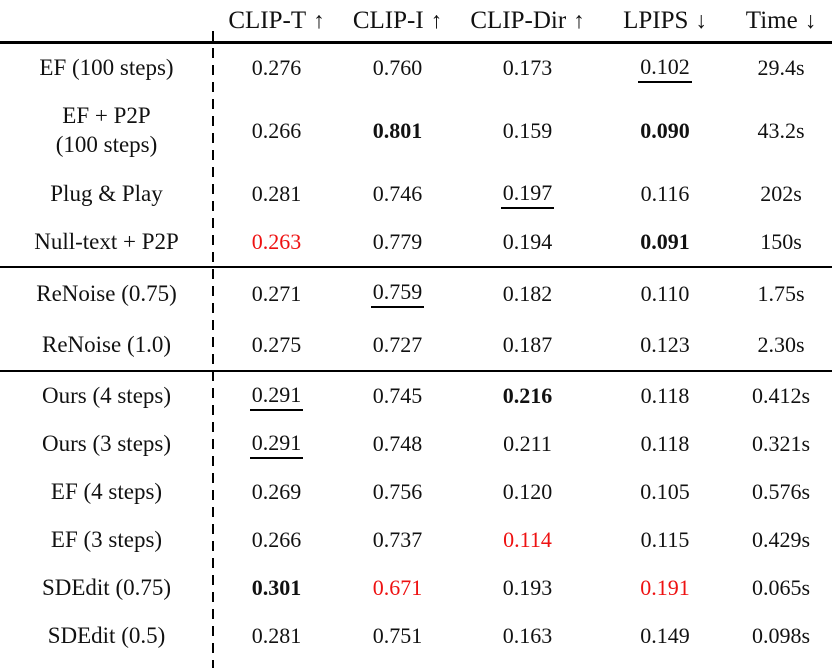 This screenshot has height=668, width=832. Describe the element at coordinates (781, 193) in the screenshot. I see `metric-value: 202s` at that location.